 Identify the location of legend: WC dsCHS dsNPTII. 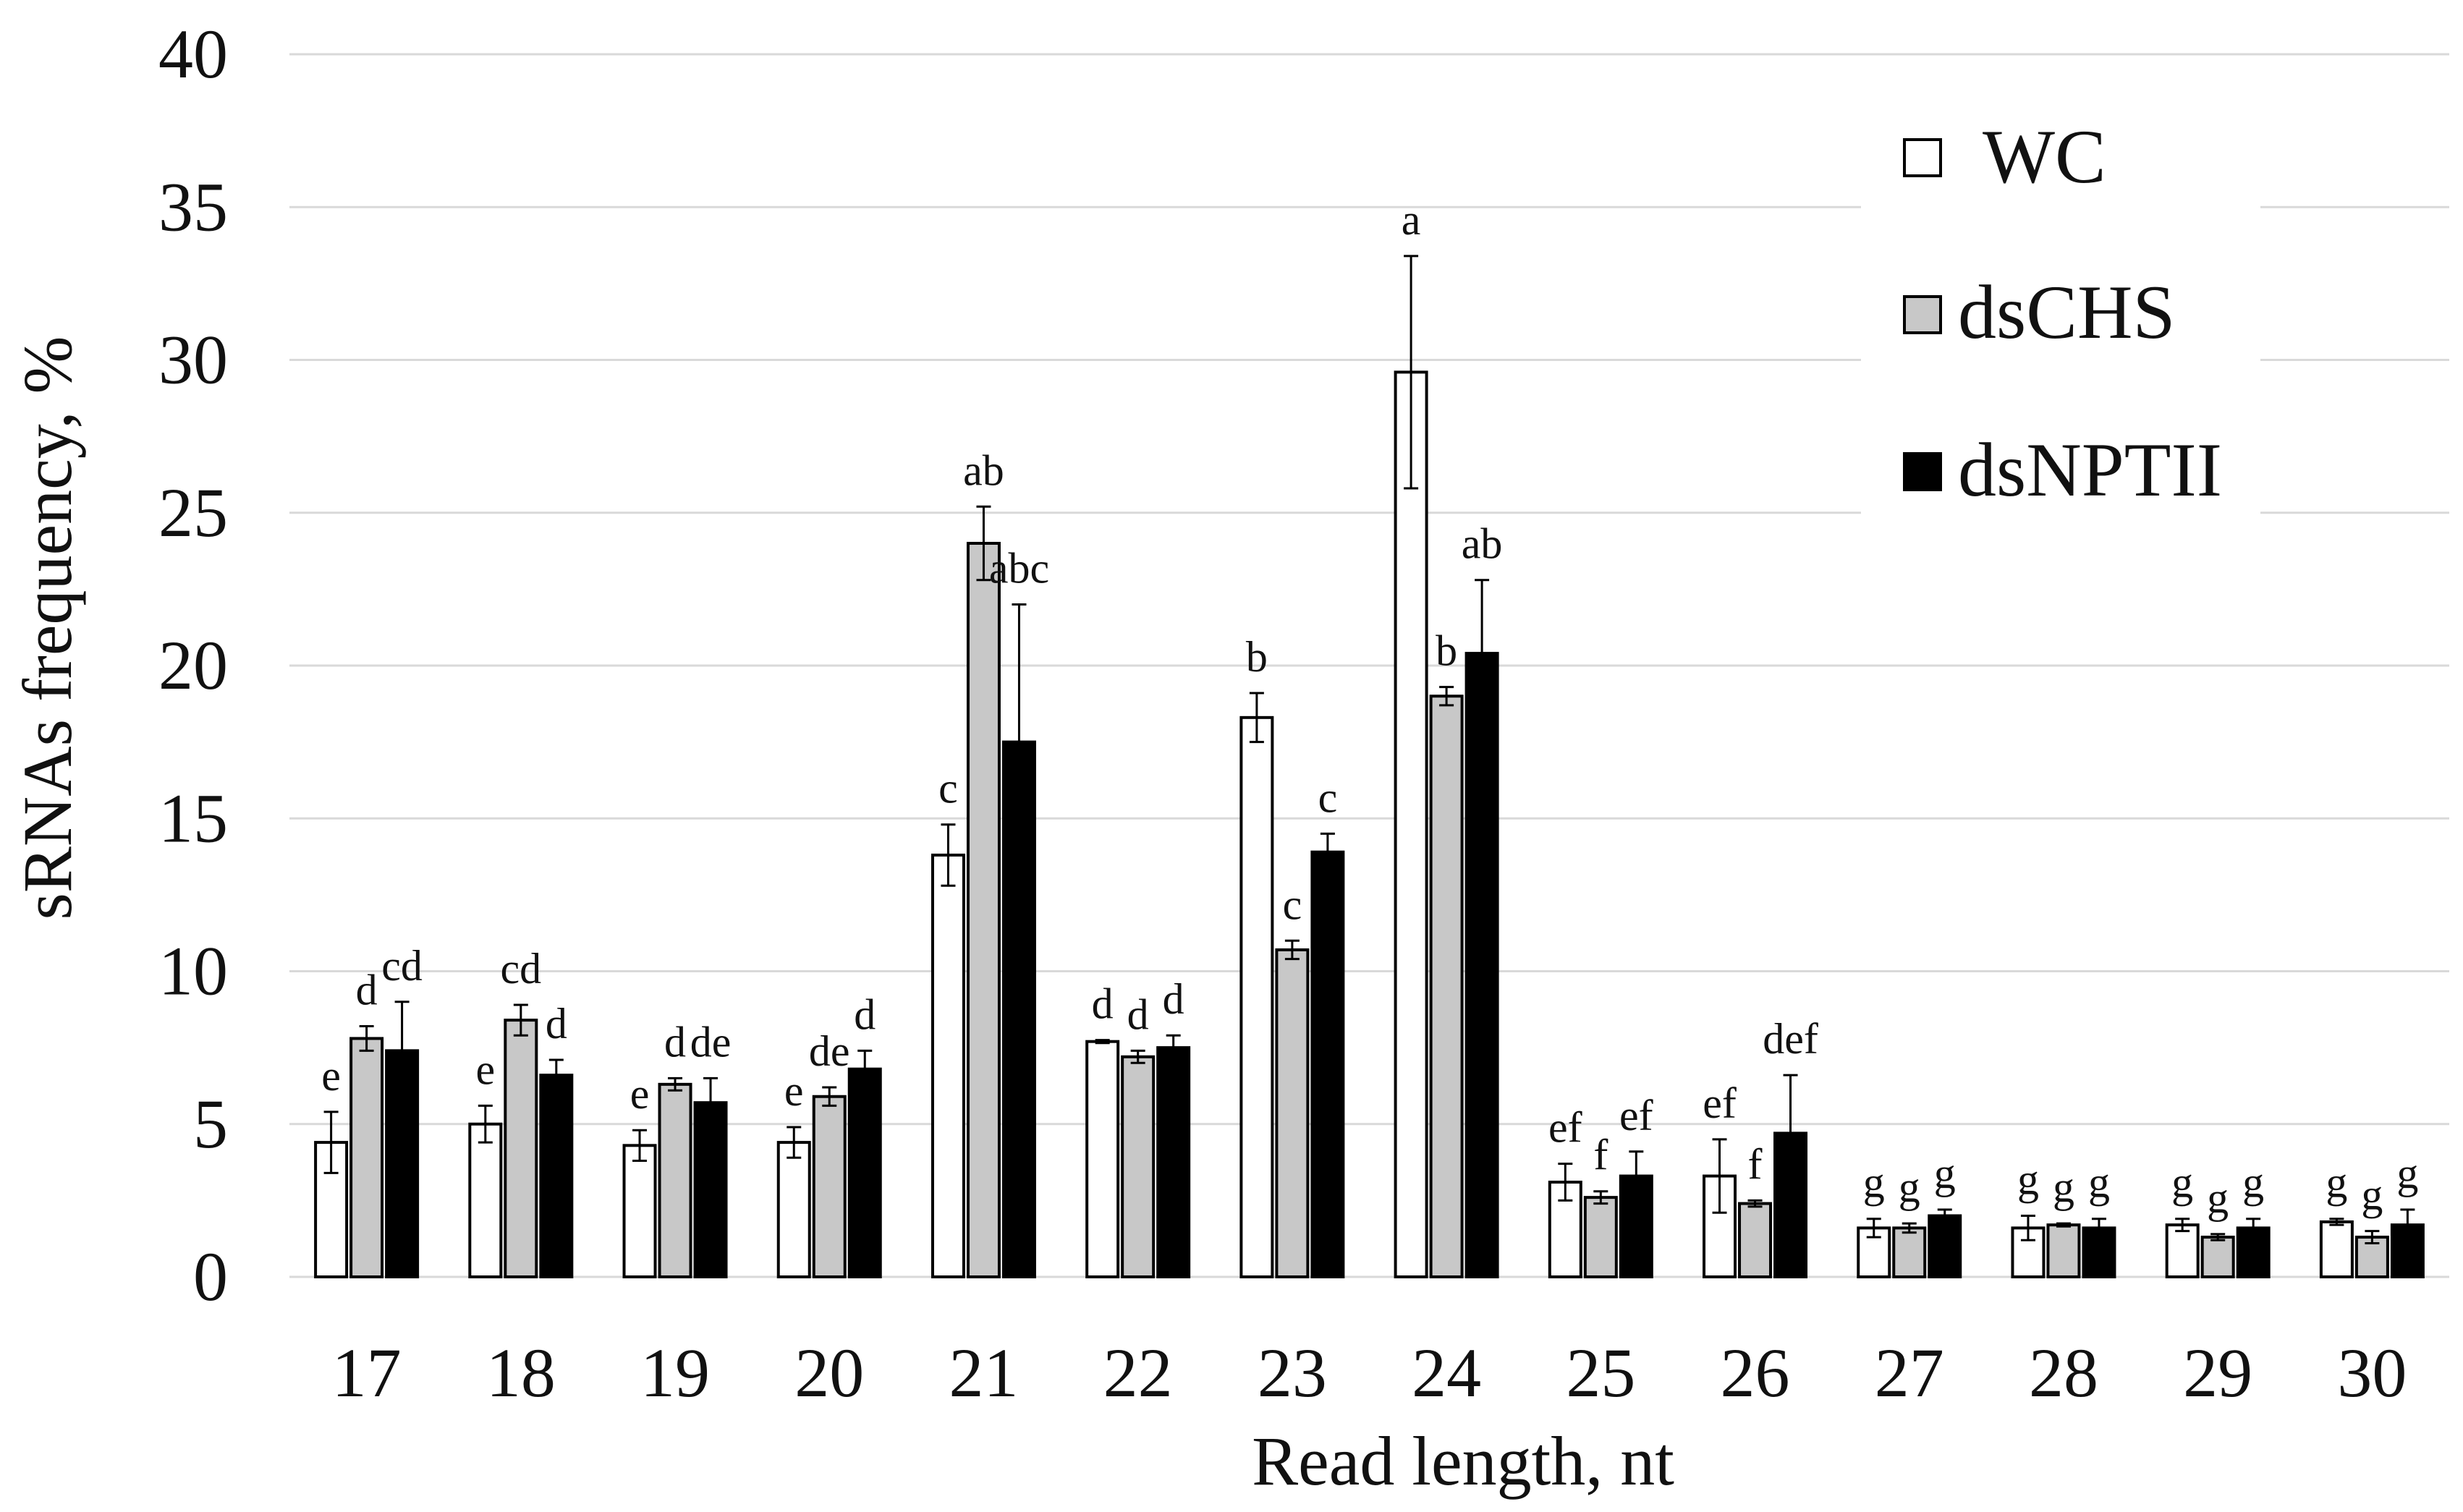
(2060, 304).